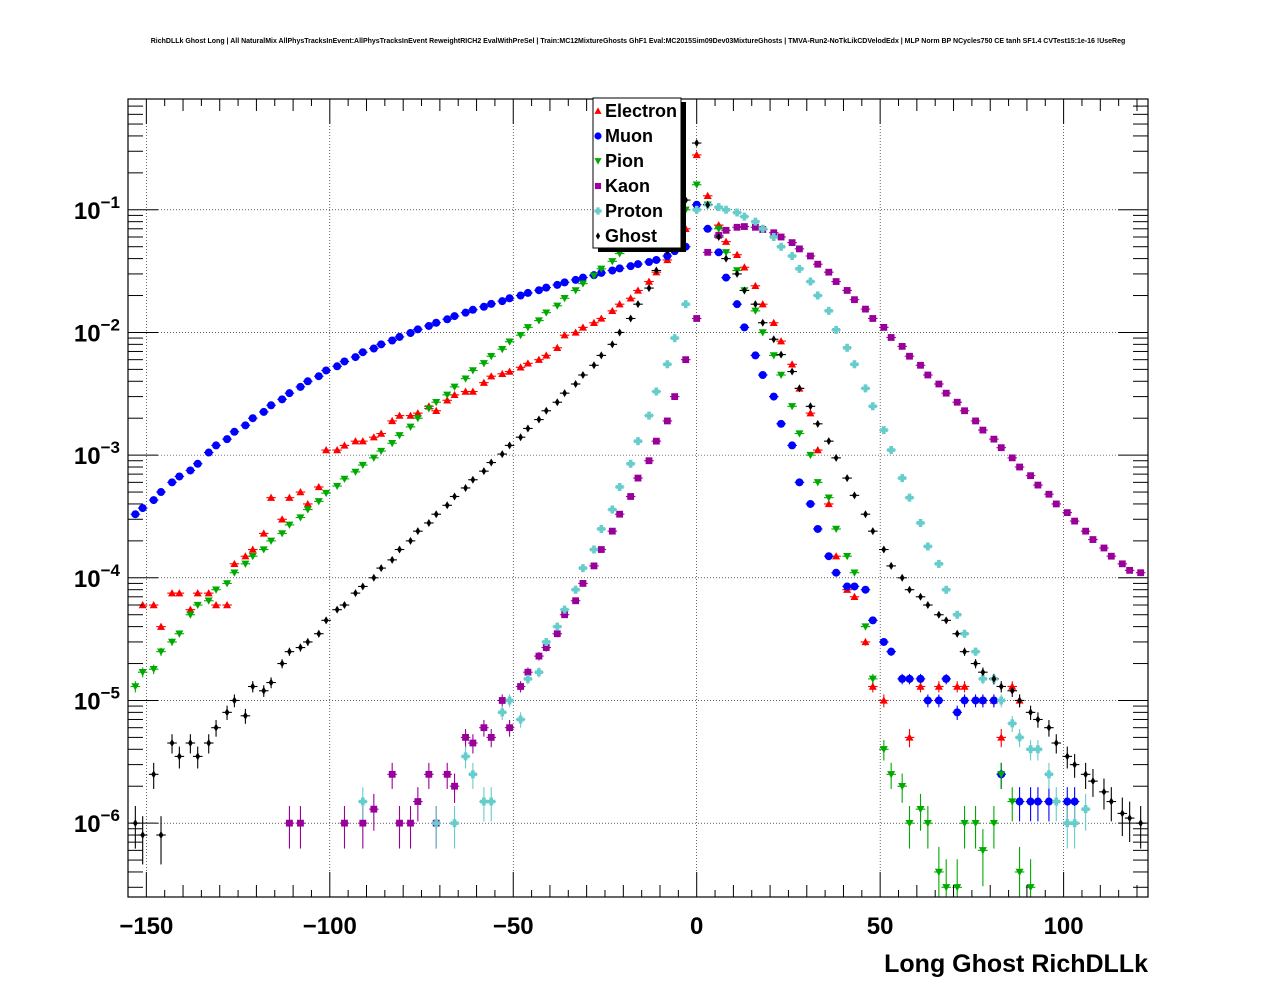 The width and height of the screenshot is (1276, 996). Describe the element at coordinates (629, 136) in the screenshot. I see `legend-label-muon: Muon` at that location.